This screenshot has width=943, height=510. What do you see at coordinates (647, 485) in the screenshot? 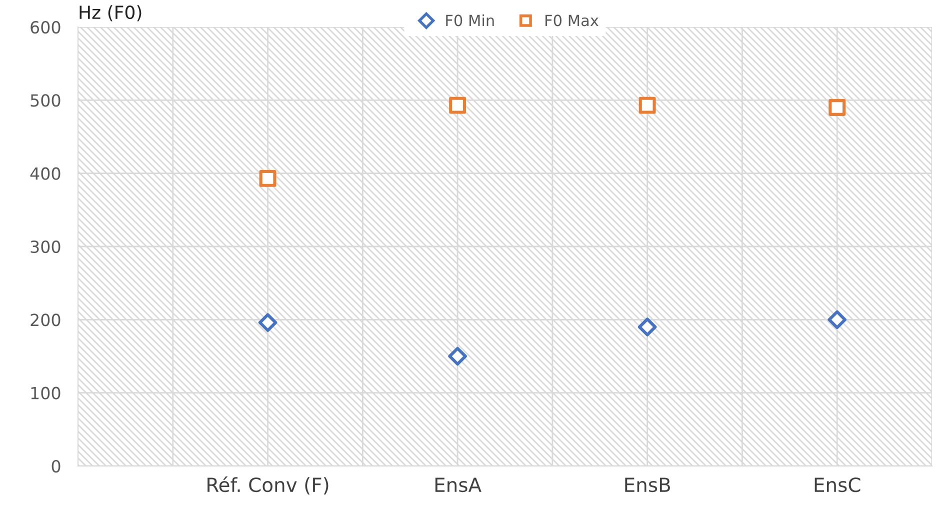
I see `x-tick-label: EnsB` at bounding box center [647, 485].